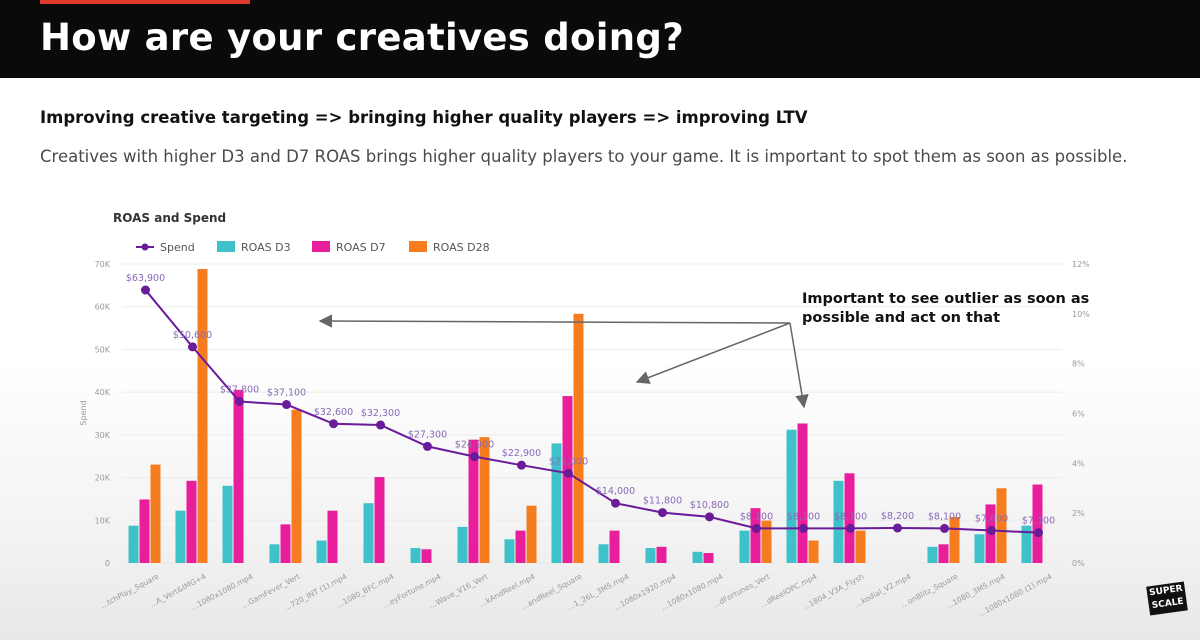 Image resolution: width=1200 pixels, height=640 pixels. Describe the element at coordinates (521, 453) in the screenshot. I see `spend-data-label: $22,900` at that location.